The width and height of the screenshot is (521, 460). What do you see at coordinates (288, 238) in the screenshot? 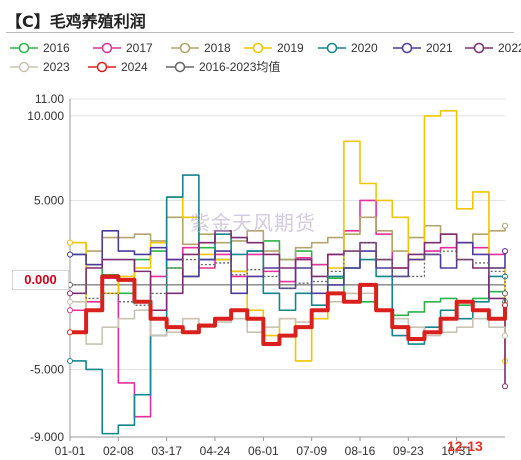
I see `series-line-2018` at bounding box center [288, 238].